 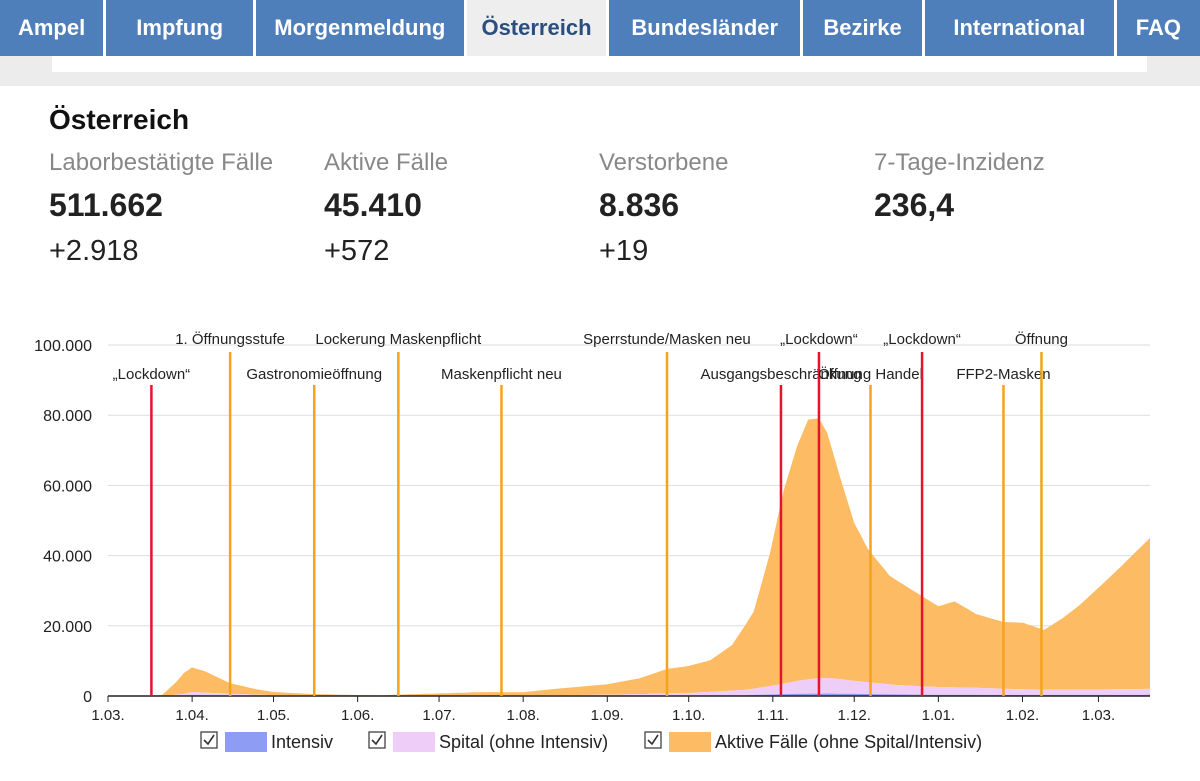 What do you see at coordinates (639, 205) in the screenshot?
I see `stat-value: 8.836` at bounding box center [639, 205].